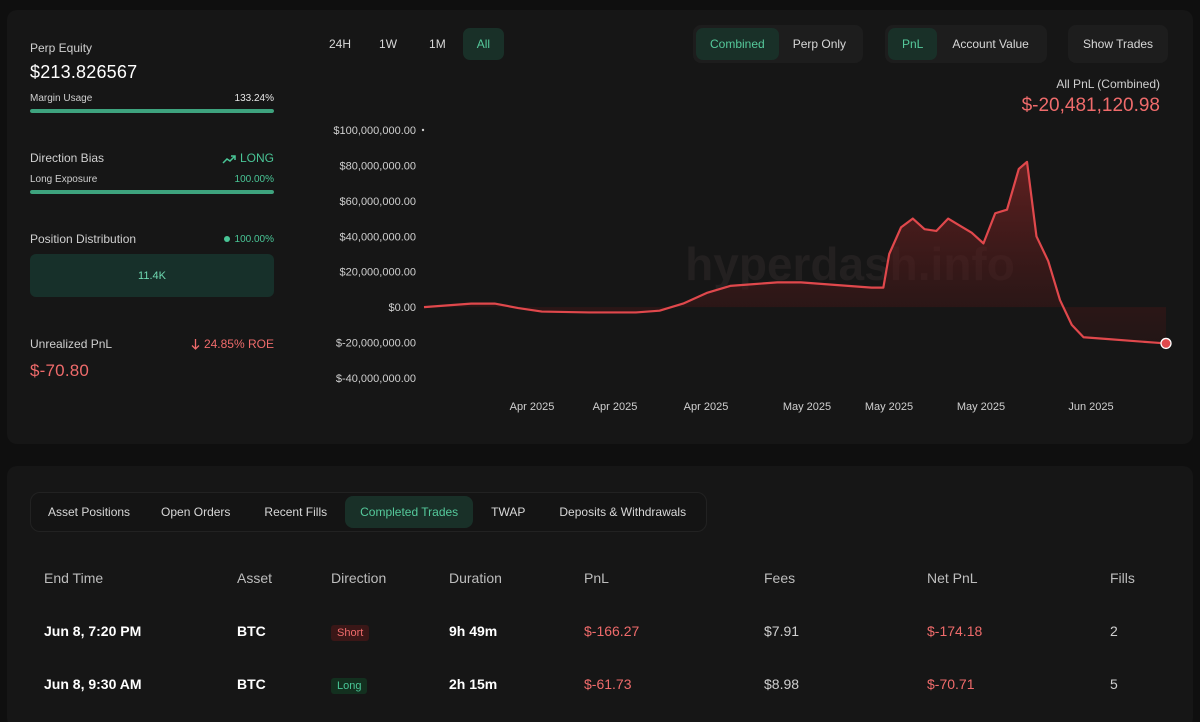 Image resolution: width=1200 pixels, height=722 pixels. Describe the element at coordinates (296, 512) in the screenshot. I see `tab-recent-fills: Recent Fills` at that location.